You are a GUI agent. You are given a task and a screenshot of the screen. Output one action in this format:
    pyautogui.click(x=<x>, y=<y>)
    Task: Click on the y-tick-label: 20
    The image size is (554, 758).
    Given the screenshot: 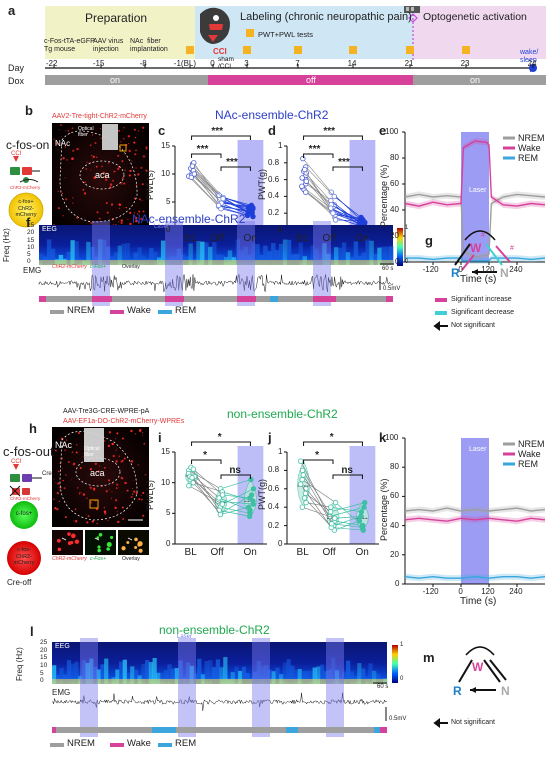 What is the action you would take?
    pyautogui.click(x=394, y=235)
    